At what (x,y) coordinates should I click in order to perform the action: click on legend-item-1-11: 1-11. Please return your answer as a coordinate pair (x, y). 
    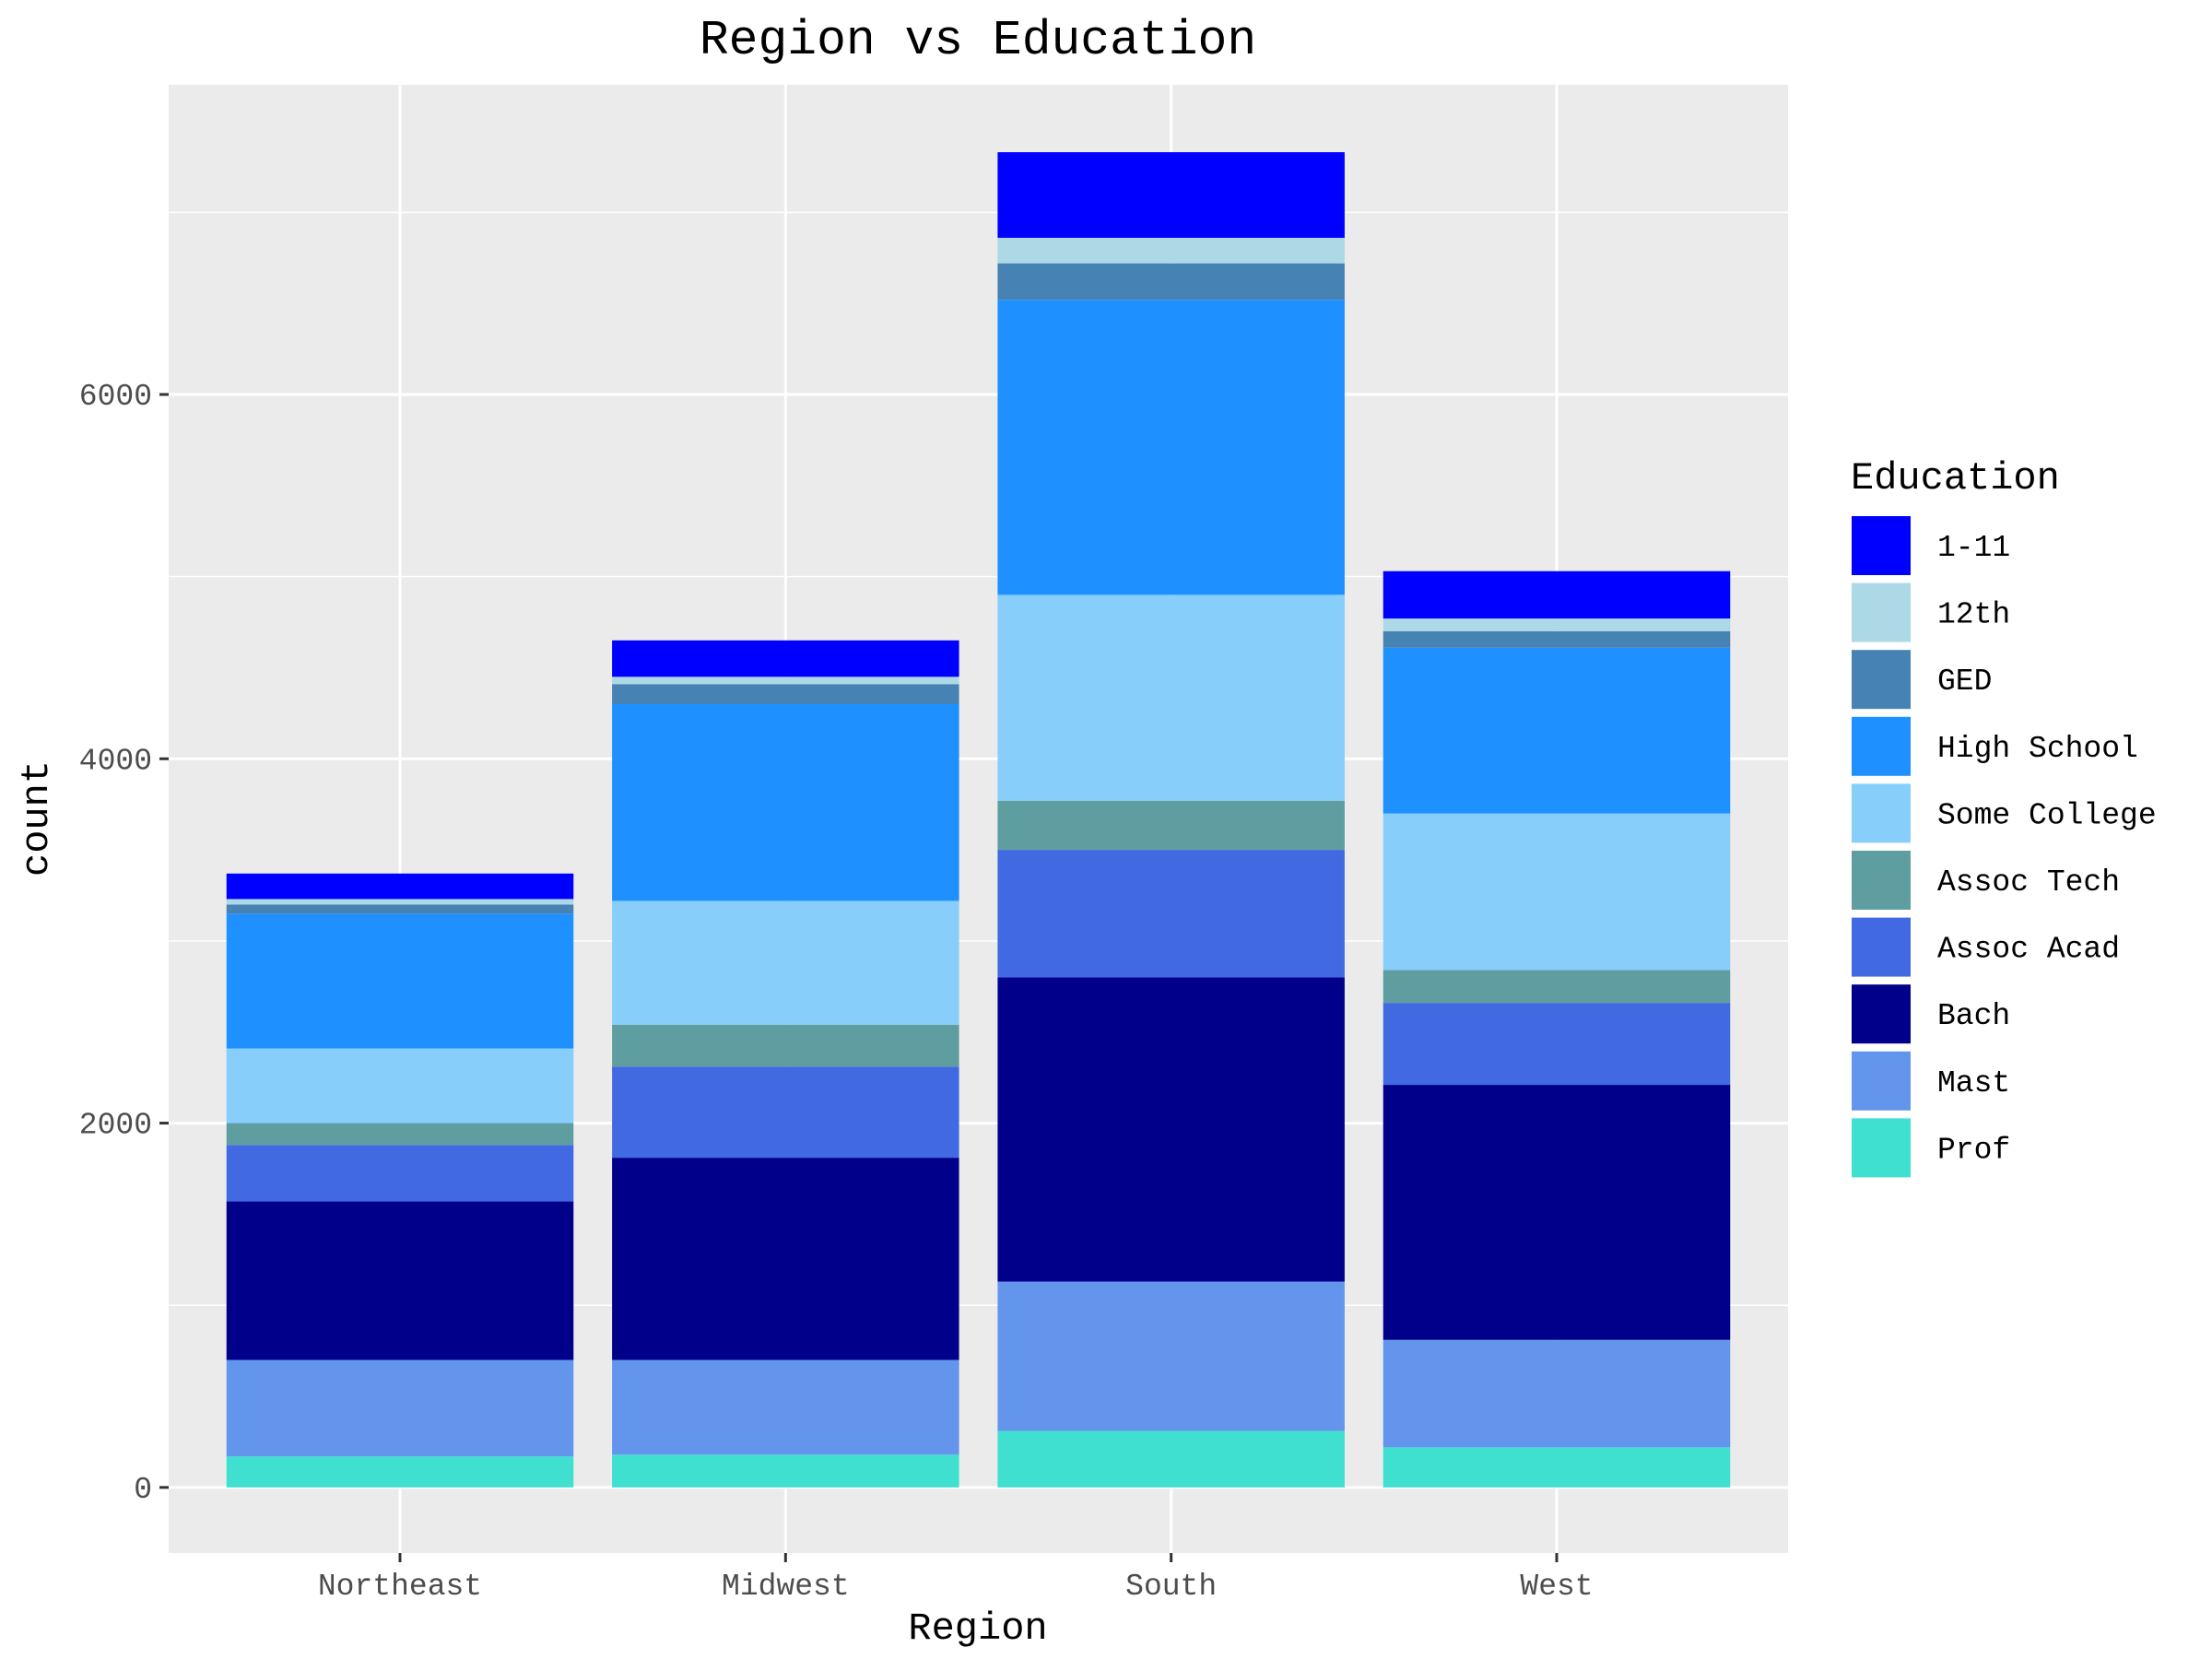
    Looking at the image, I should click on (1930, 545).